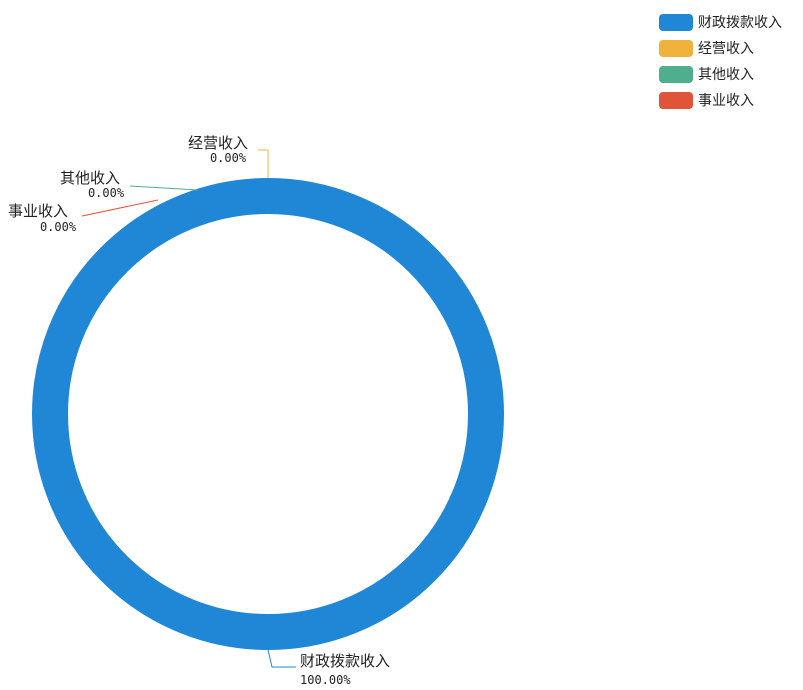 The width and height of the screenshot is (803, 690). Describe the element at coordinates (218, 143) in the screenshot. I see `slice-label-1: 经营收入` at that location.